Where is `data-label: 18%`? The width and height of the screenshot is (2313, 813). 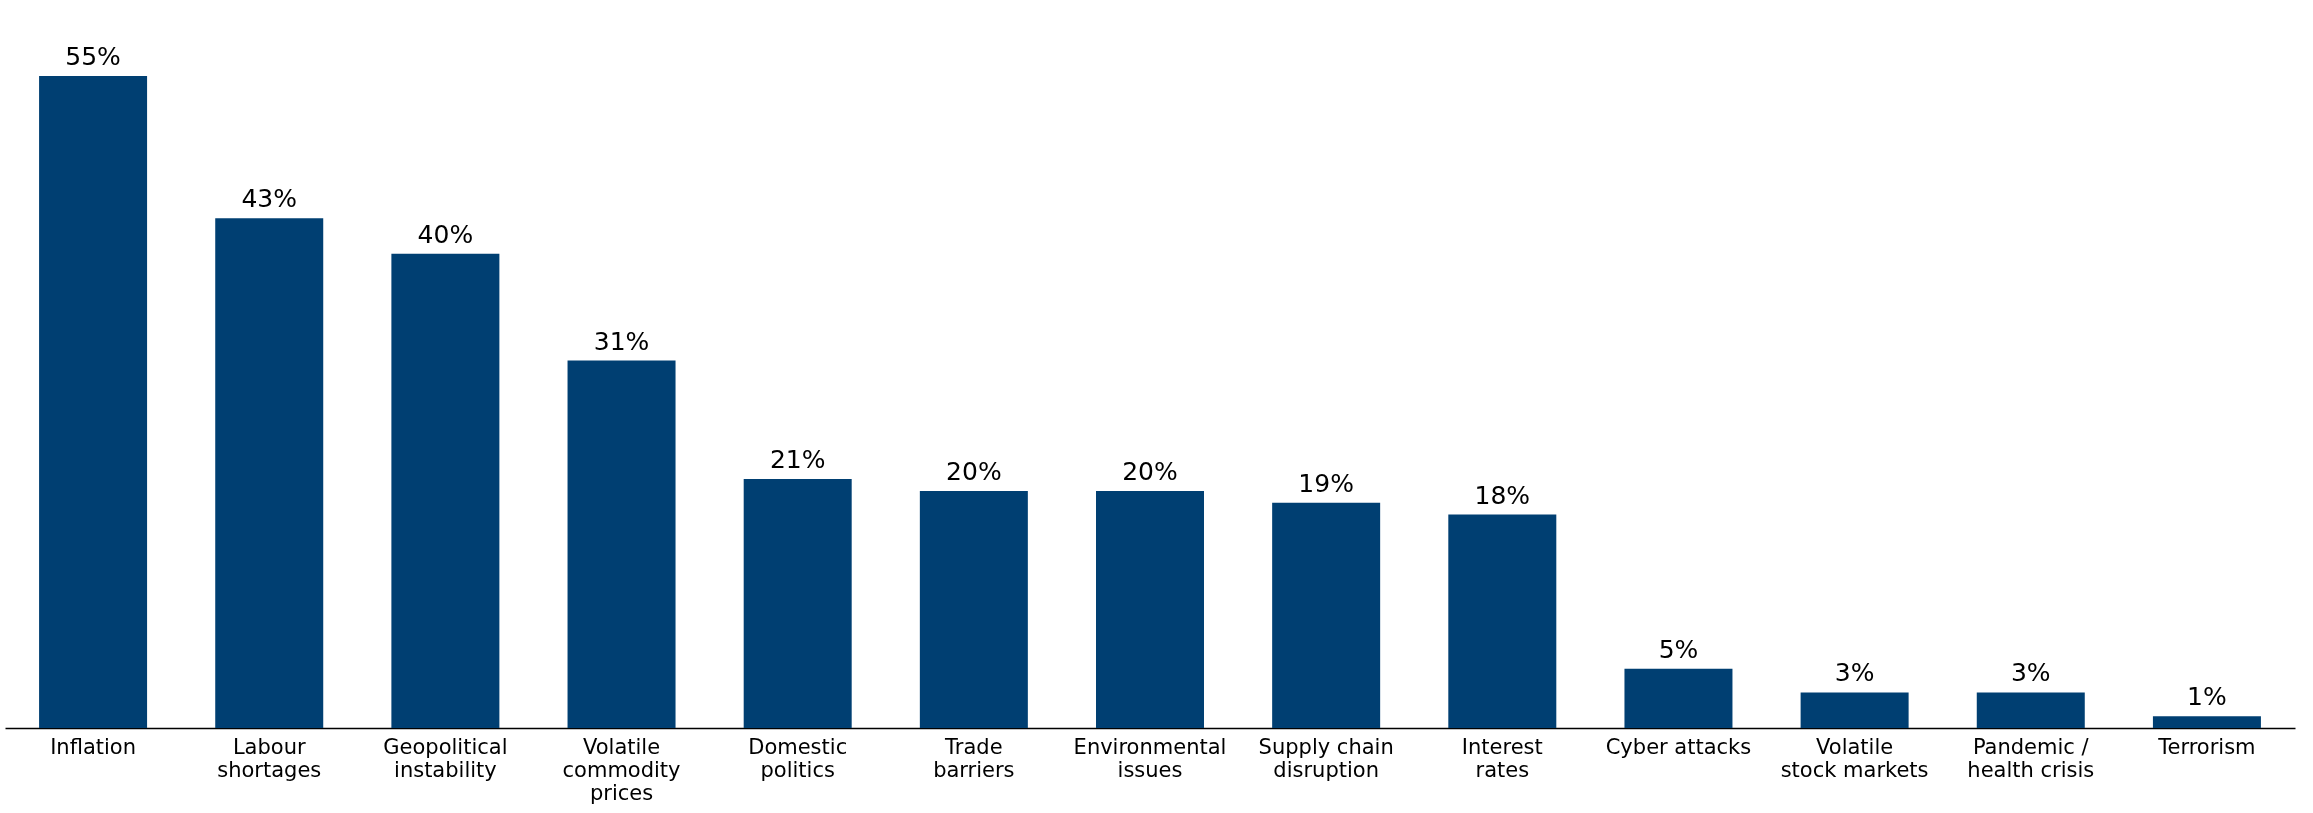 data-label: 18% is located at coordinates (1502, 495).